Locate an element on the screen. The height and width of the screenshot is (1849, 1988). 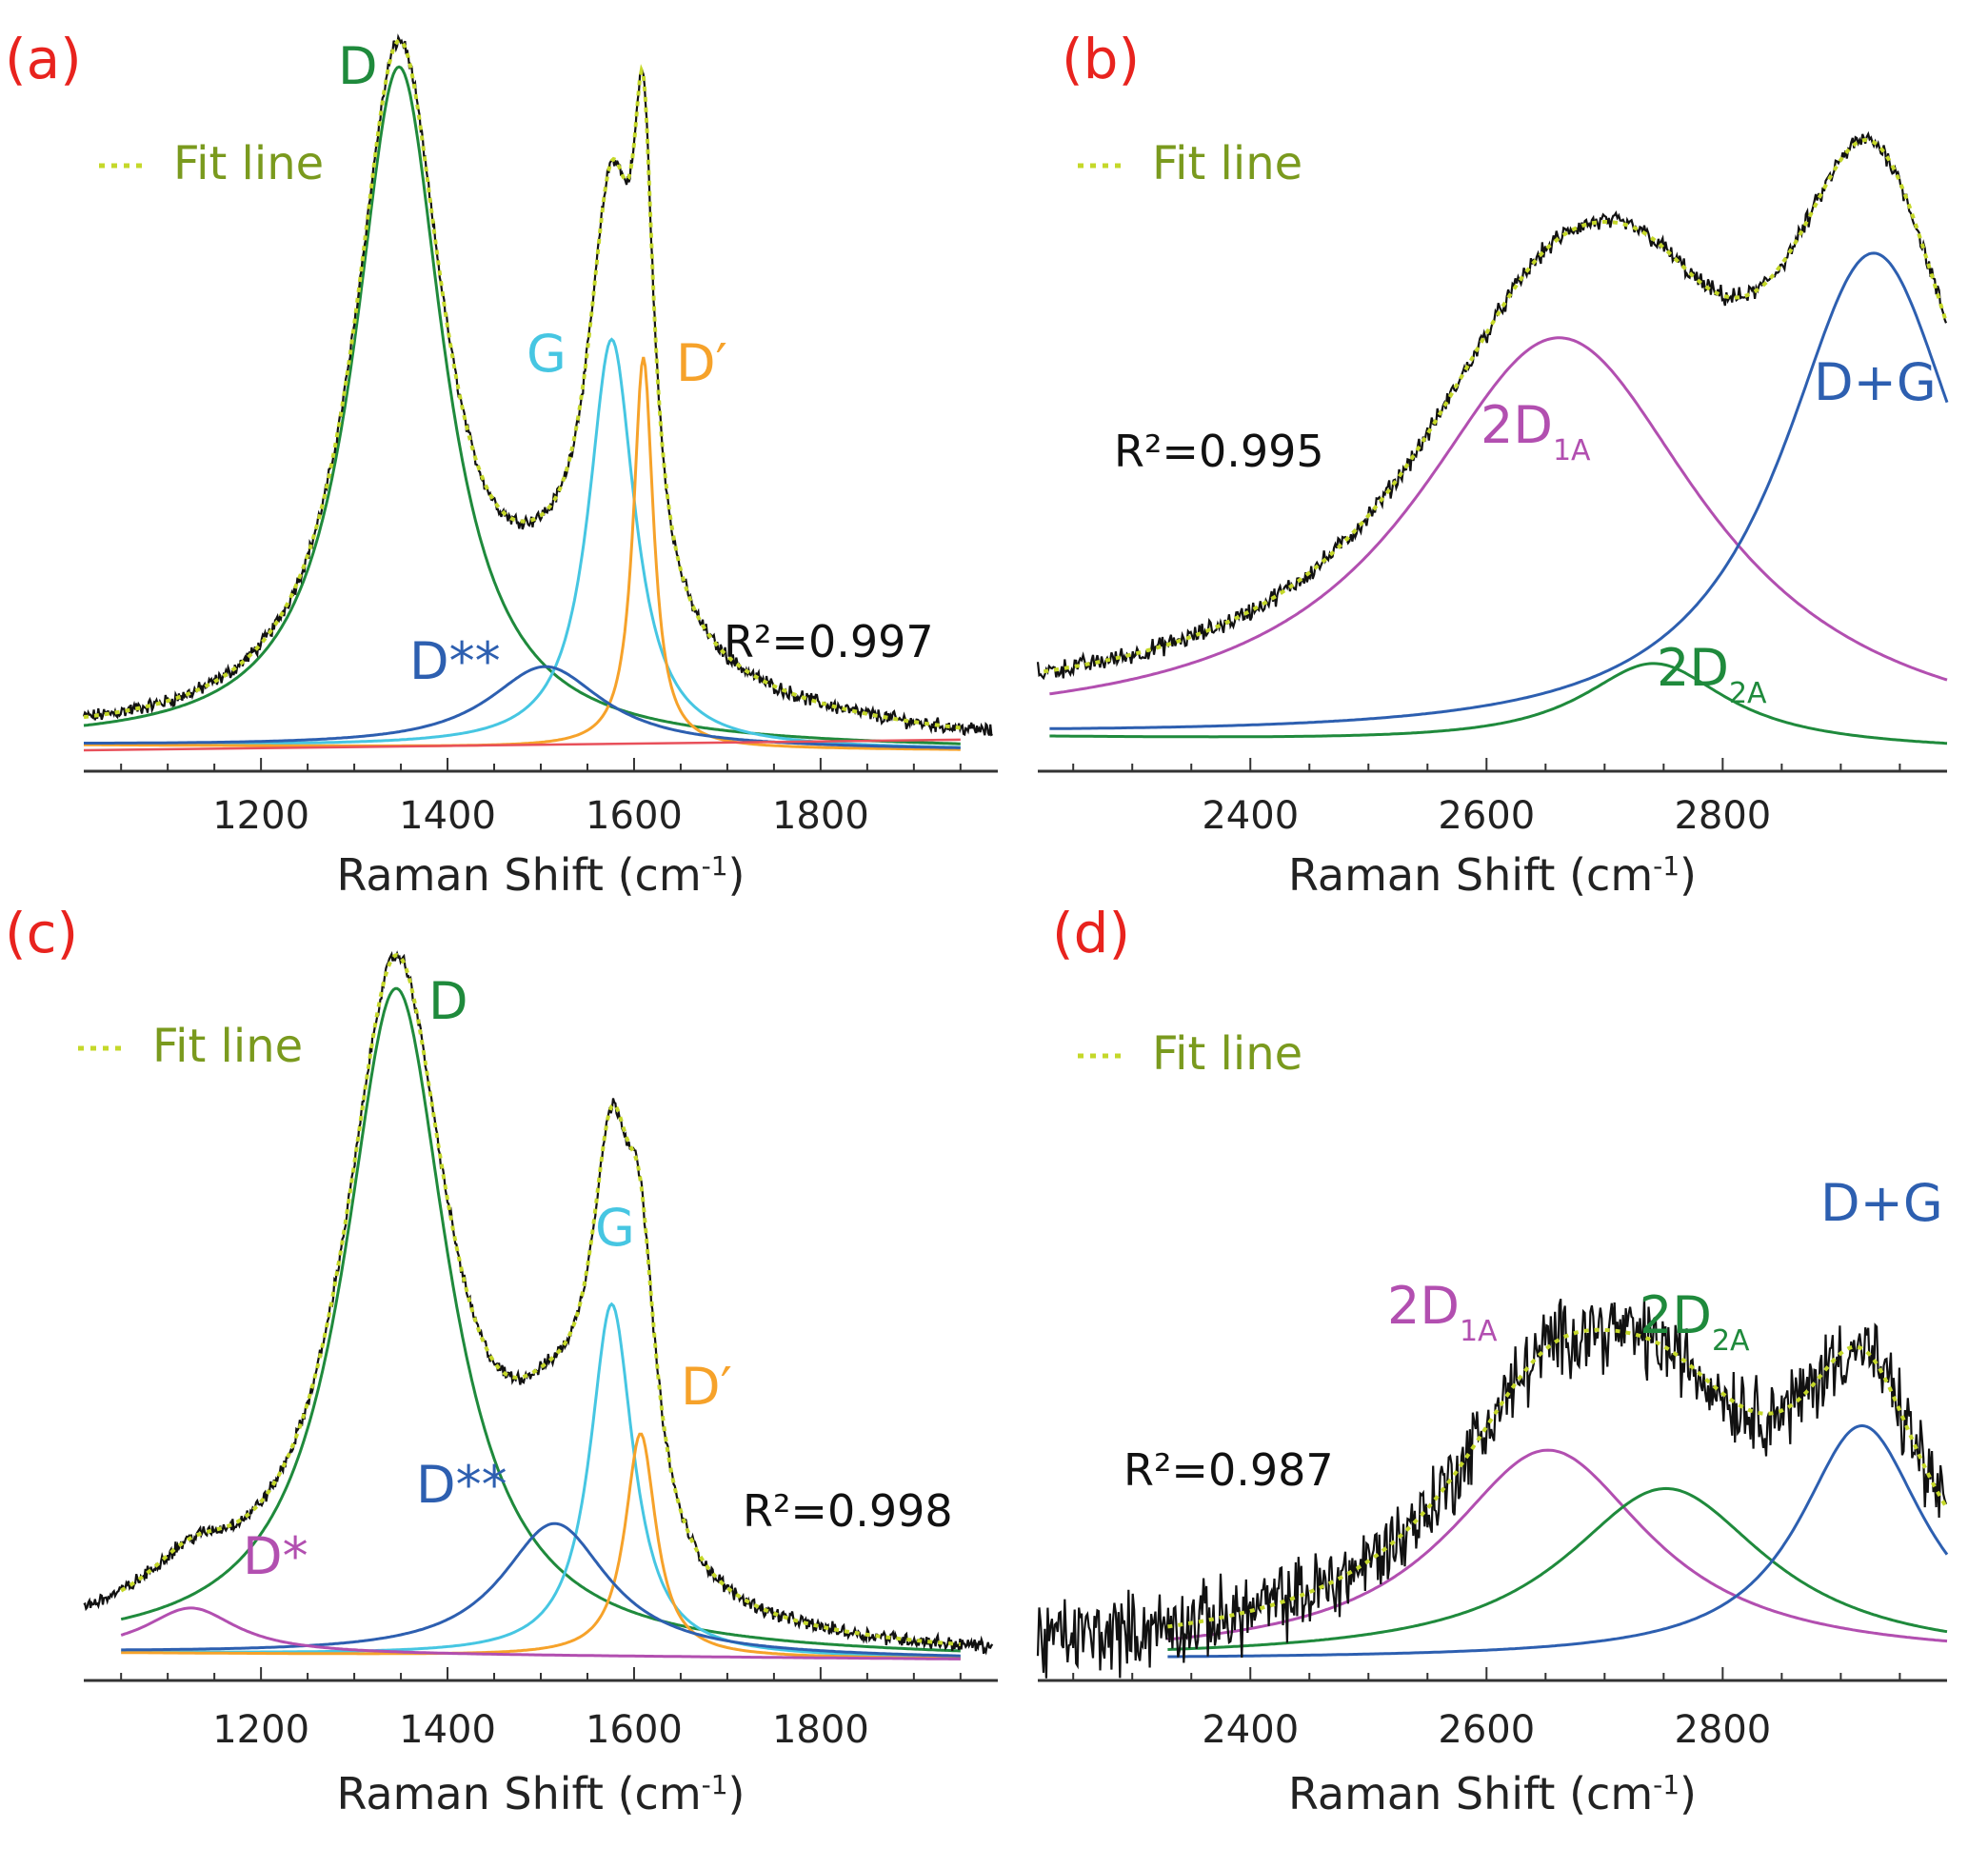
component-curve-d-star is located at coordinates (540, 1633).